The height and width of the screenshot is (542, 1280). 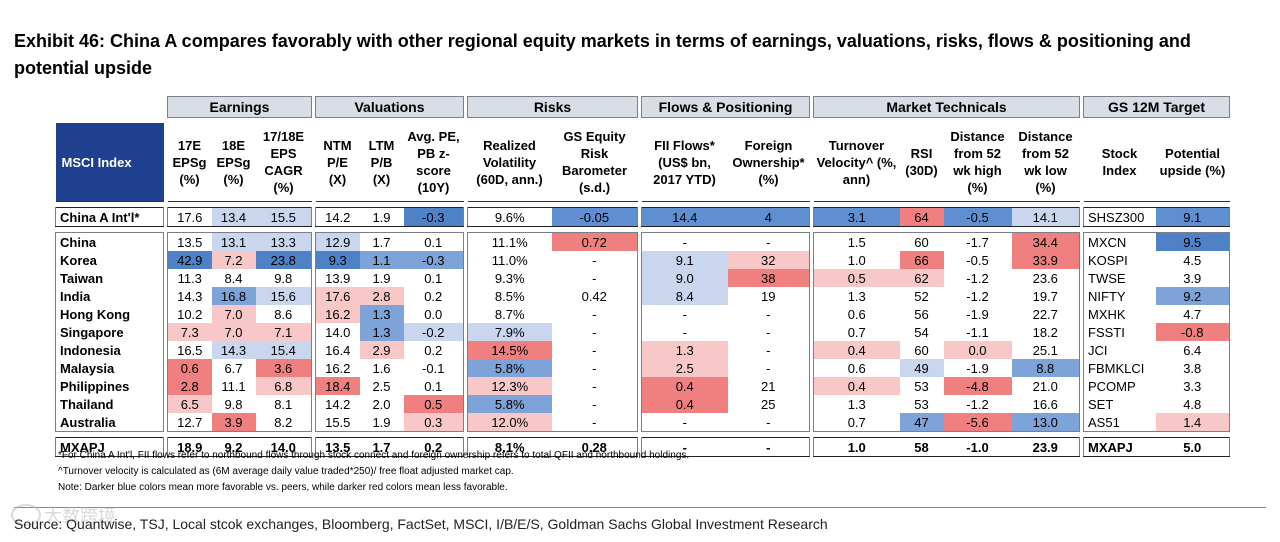 What do you see at coordinates (509, 447) in the screenshot?
I see `table-cell: 8.1%` at bounding box center [509, 447].